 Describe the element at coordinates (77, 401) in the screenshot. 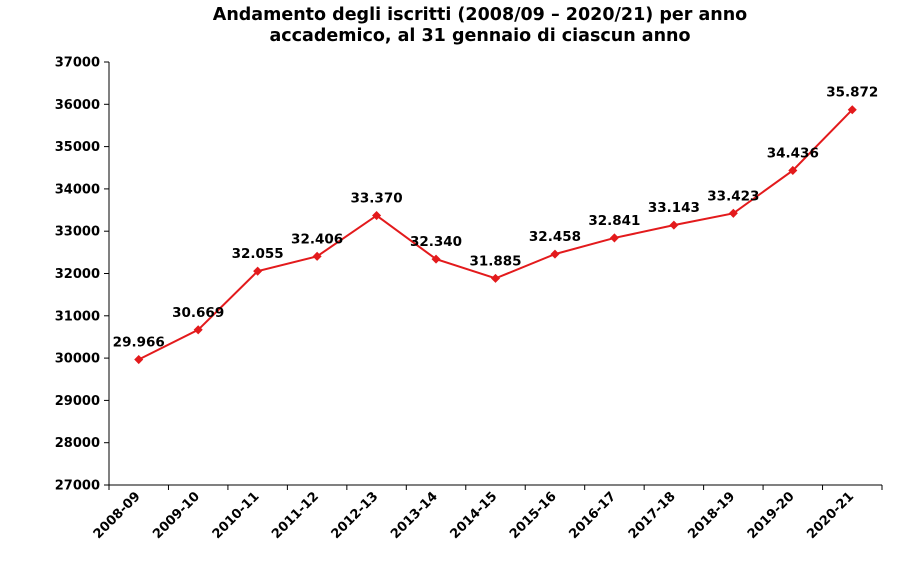

I see `y-tick-label: 29000` at that location.